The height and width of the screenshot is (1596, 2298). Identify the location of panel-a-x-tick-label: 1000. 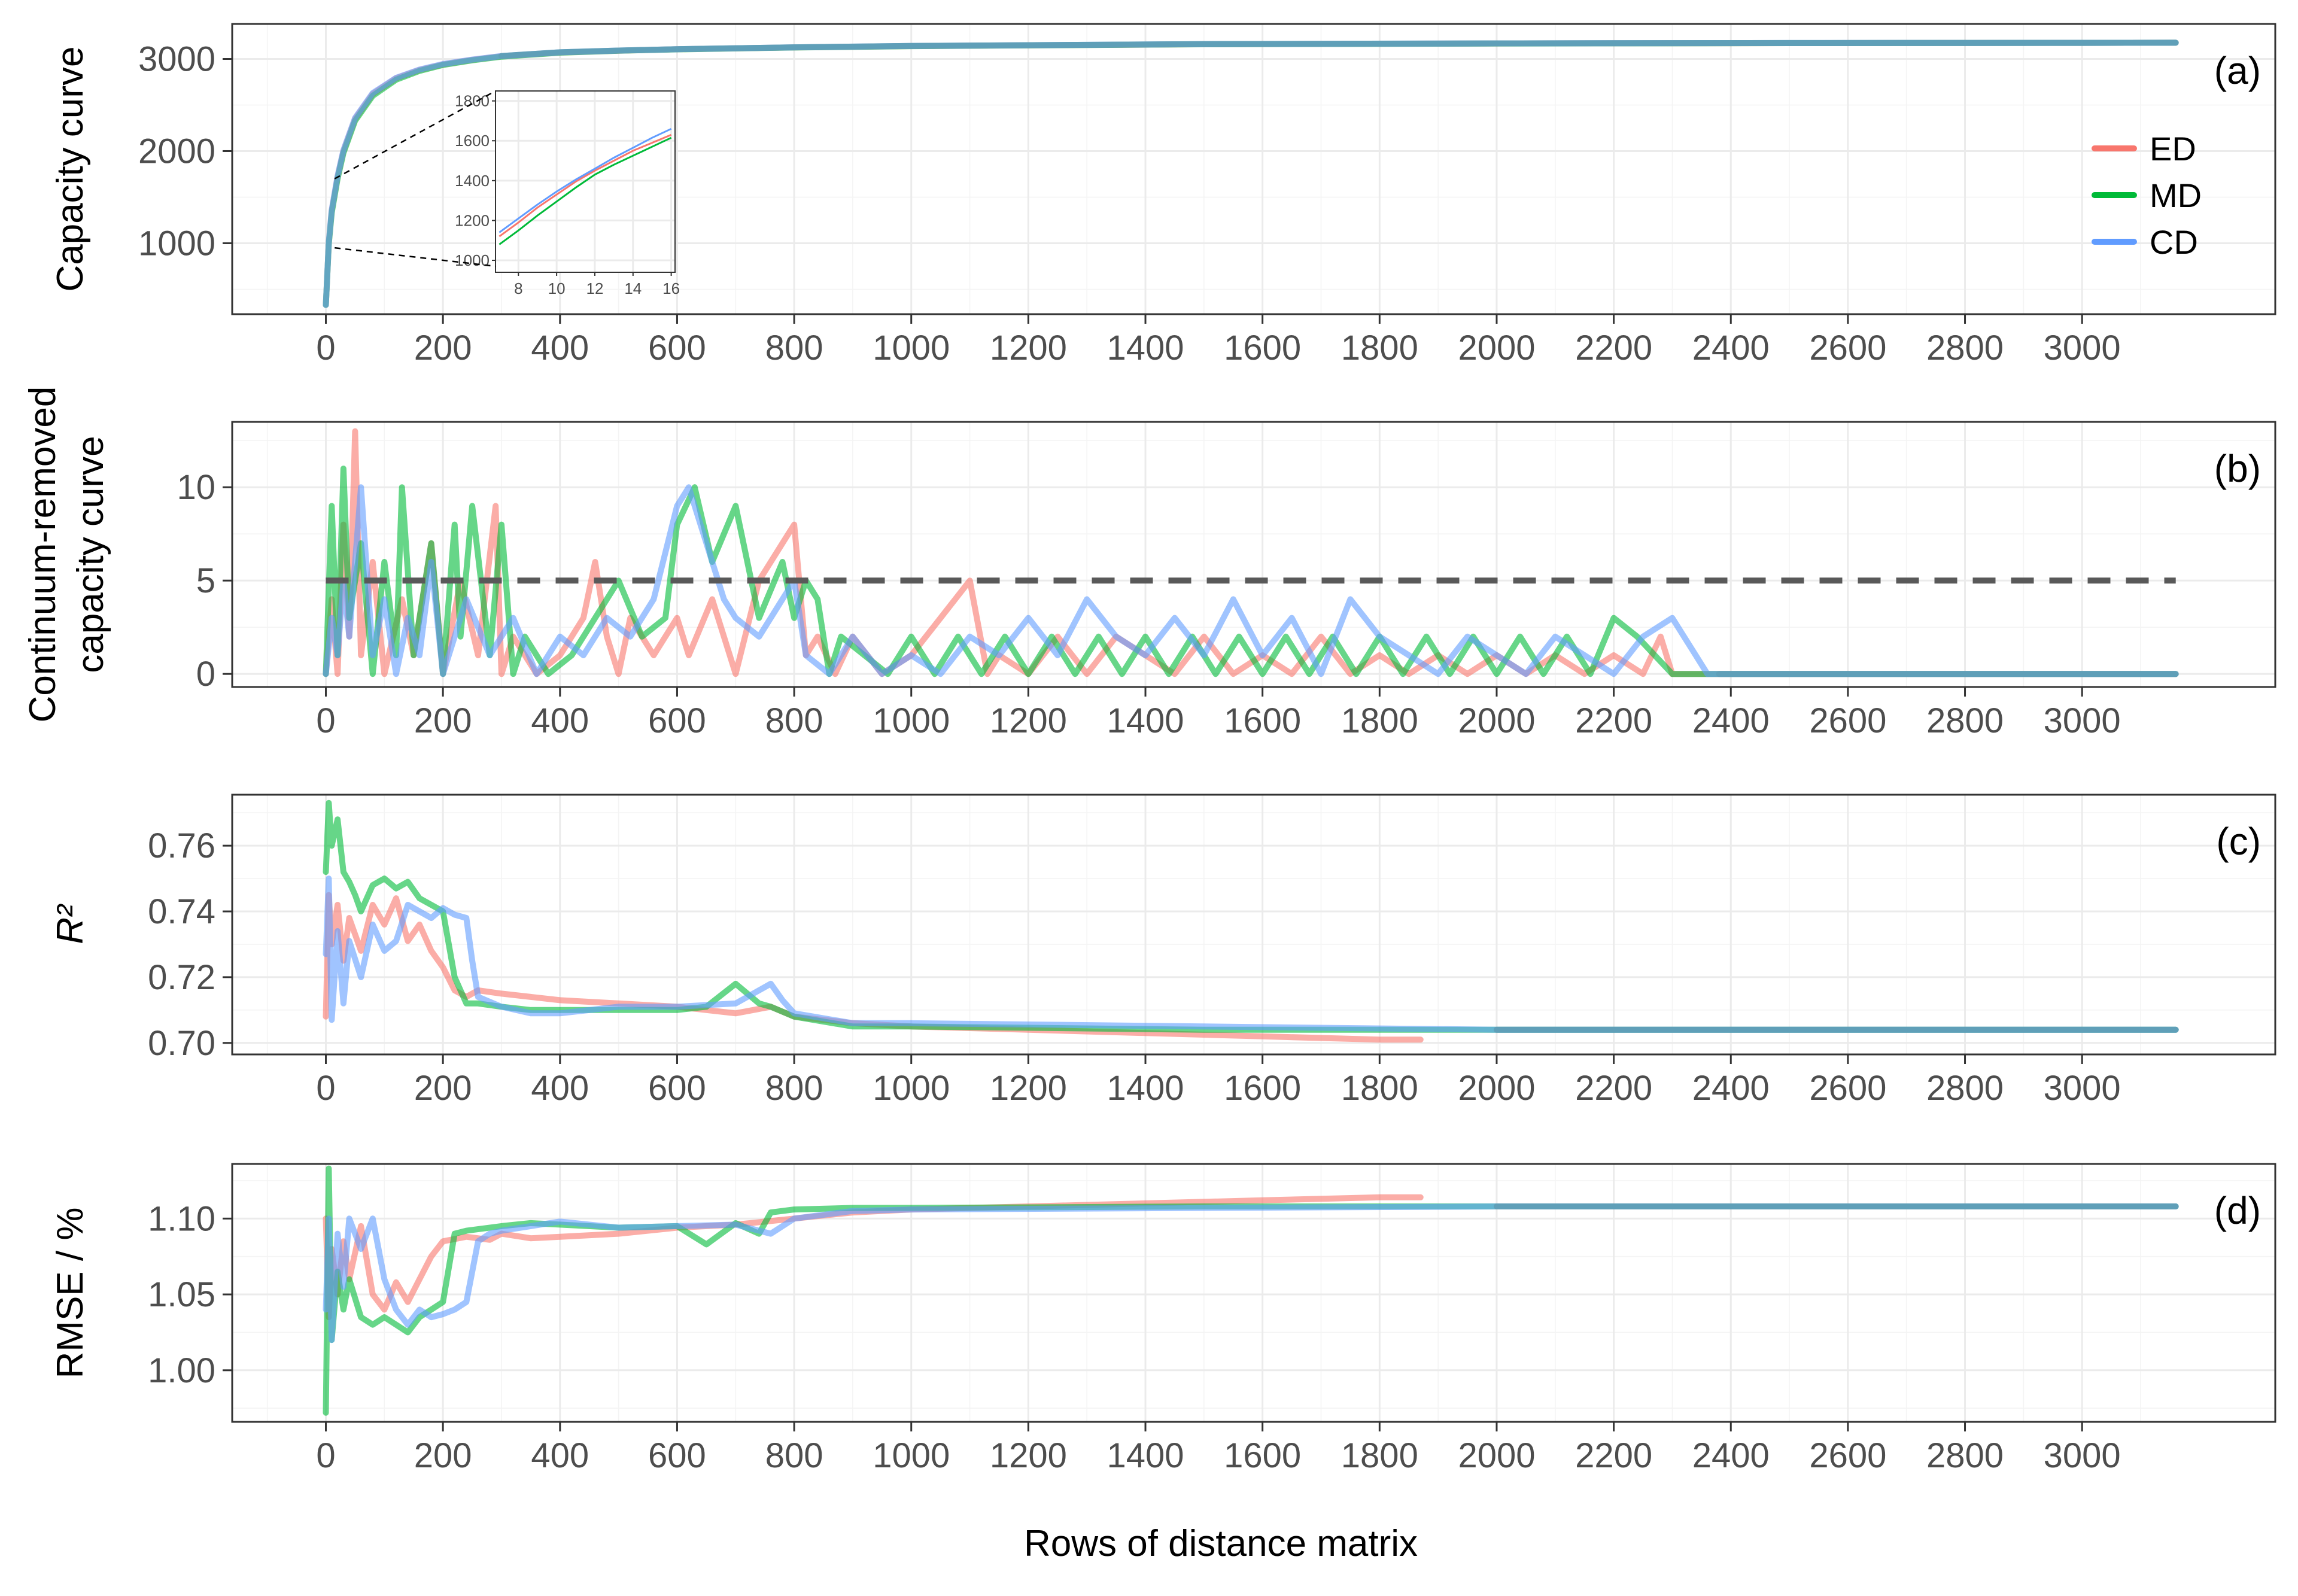
(911, 348).